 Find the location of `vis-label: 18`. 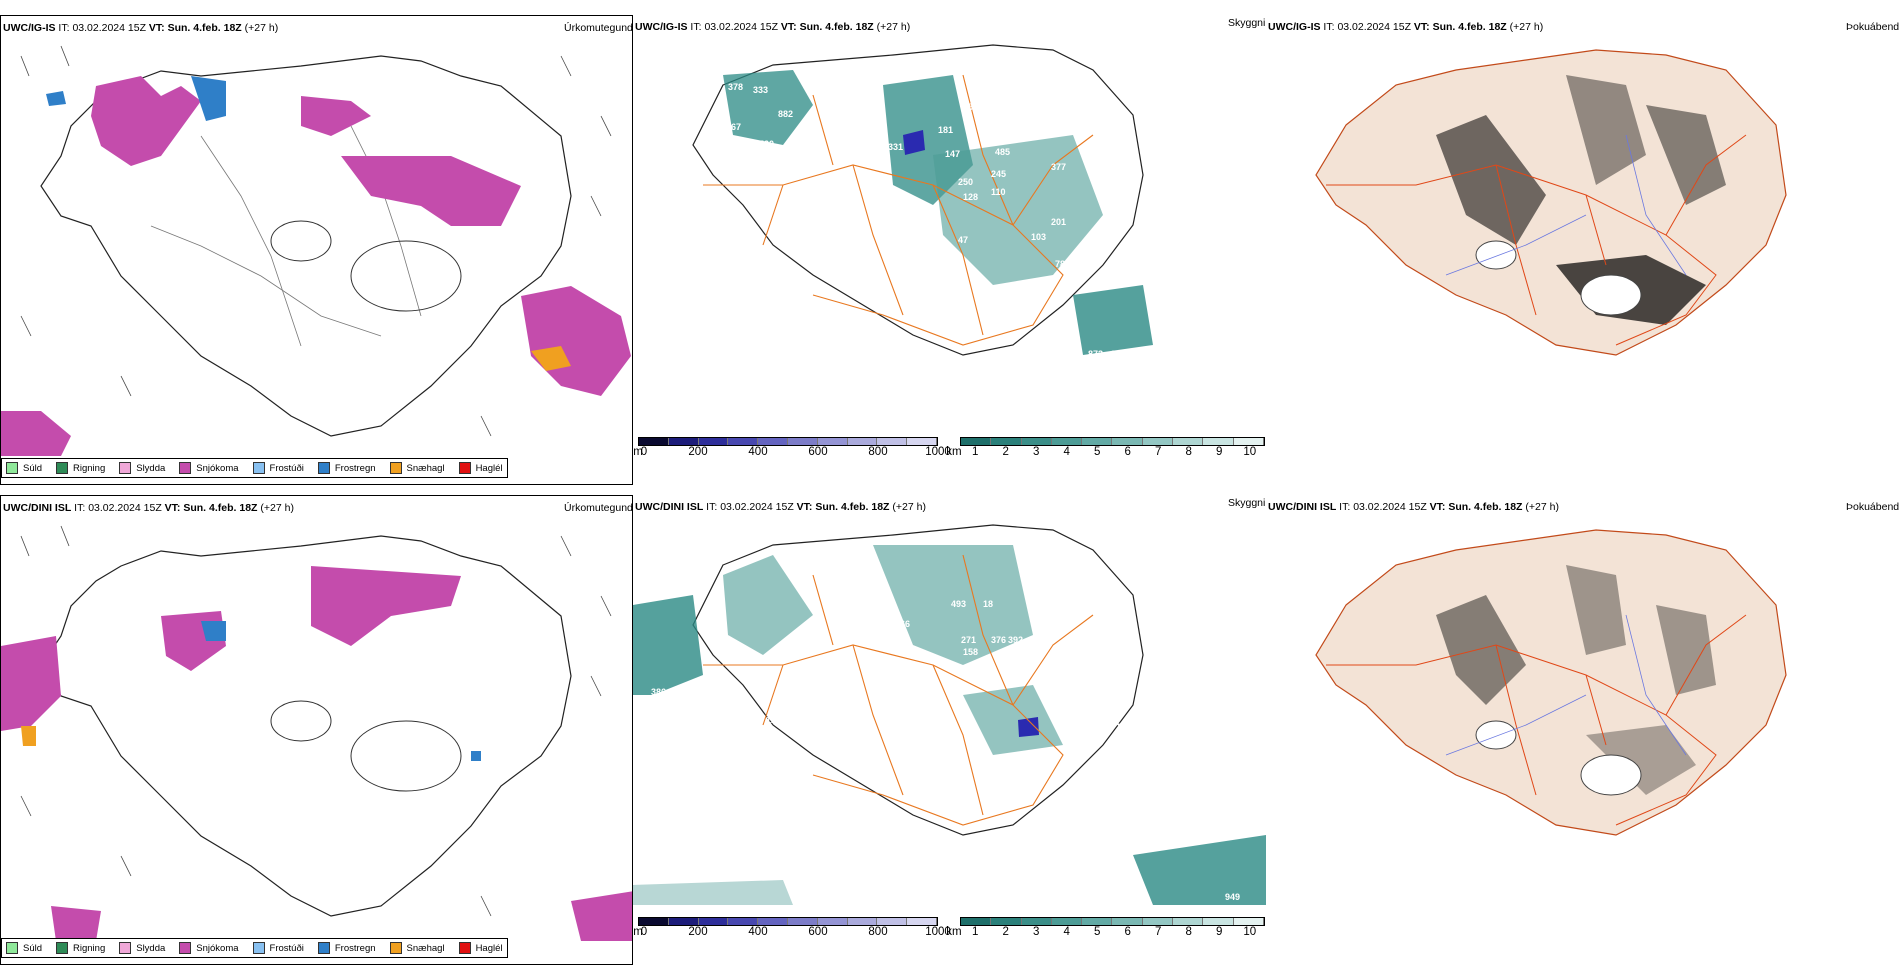

vis-label: 18 is located at coordinates (988, 604).